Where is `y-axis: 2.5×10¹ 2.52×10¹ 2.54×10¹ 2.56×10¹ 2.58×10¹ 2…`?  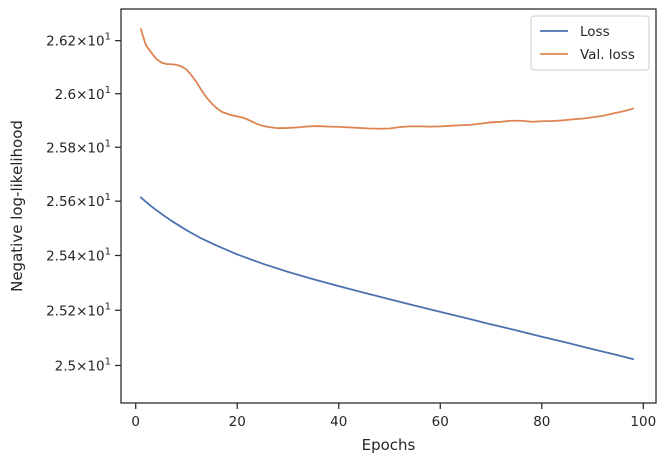
y-axis: 2.5×10¹ 2.52×10¹ 2.54×10¹ 2.56×10¹ 2.58×10¹ 2… is located at coordinates (83, 203).